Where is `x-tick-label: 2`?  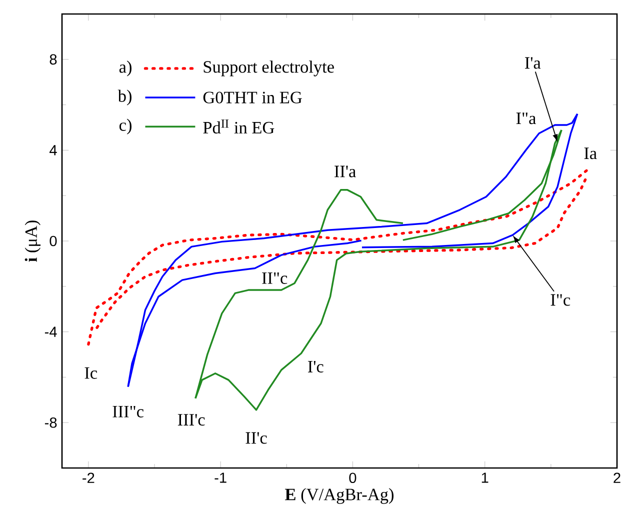
x-tick-label: 2 is located at coordinates (617, 477).